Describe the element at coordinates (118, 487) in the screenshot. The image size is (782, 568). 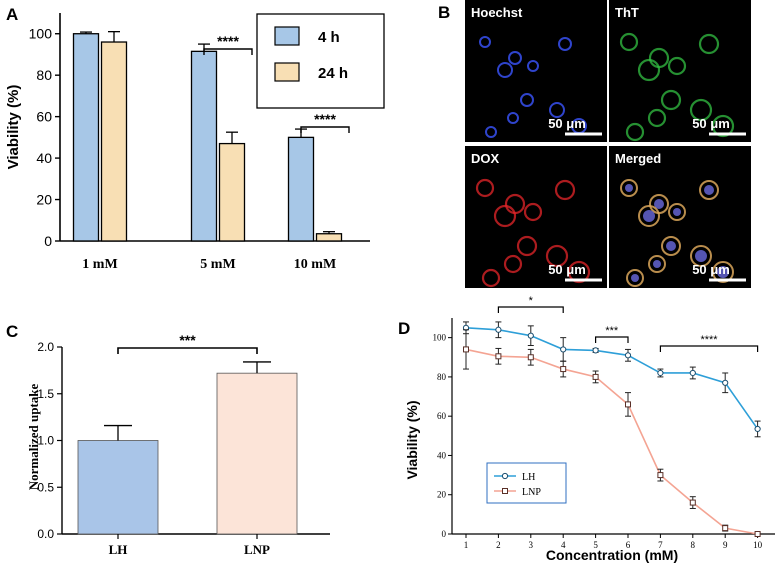
I see `chart-c-bar` at that location.